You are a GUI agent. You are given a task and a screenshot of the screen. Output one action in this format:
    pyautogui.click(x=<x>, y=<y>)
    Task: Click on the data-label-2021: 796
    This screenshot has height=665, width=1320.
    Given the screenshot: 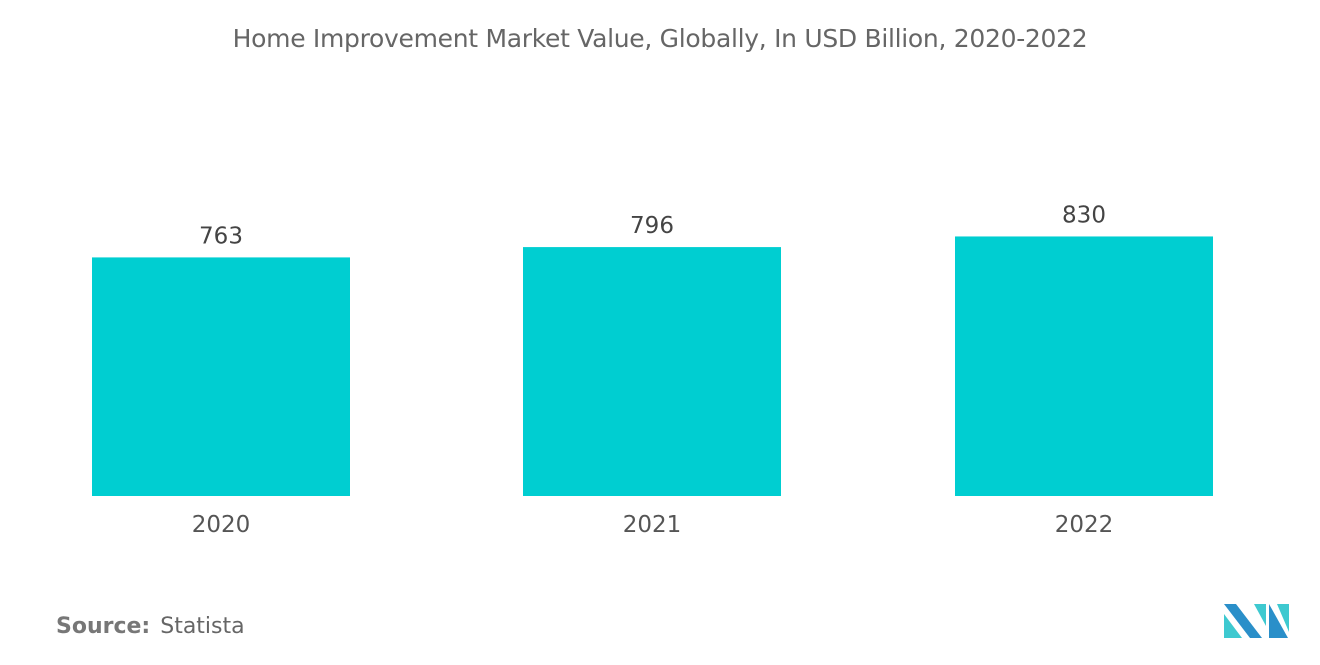 What is the action you would take?
    pyautogui.click(x=652, y=226)
    